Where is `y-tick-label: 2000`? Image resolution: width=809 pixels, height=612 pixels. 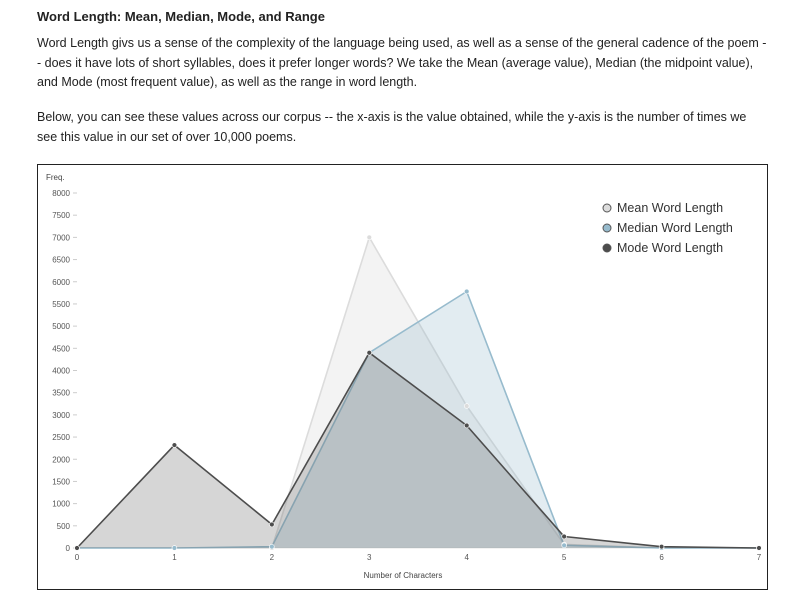 y-tick-label: 2000 is located at coordinates (61, 459).